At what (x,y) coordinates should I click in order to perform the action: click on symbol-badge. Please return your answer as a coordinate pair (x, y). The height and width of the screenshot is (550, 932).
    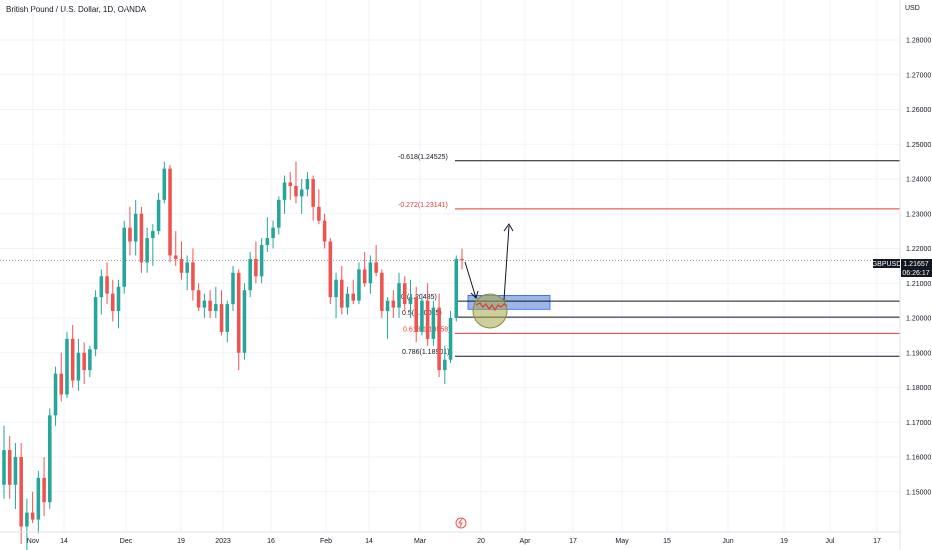
    Looking at the image, I should click on (886, 263).